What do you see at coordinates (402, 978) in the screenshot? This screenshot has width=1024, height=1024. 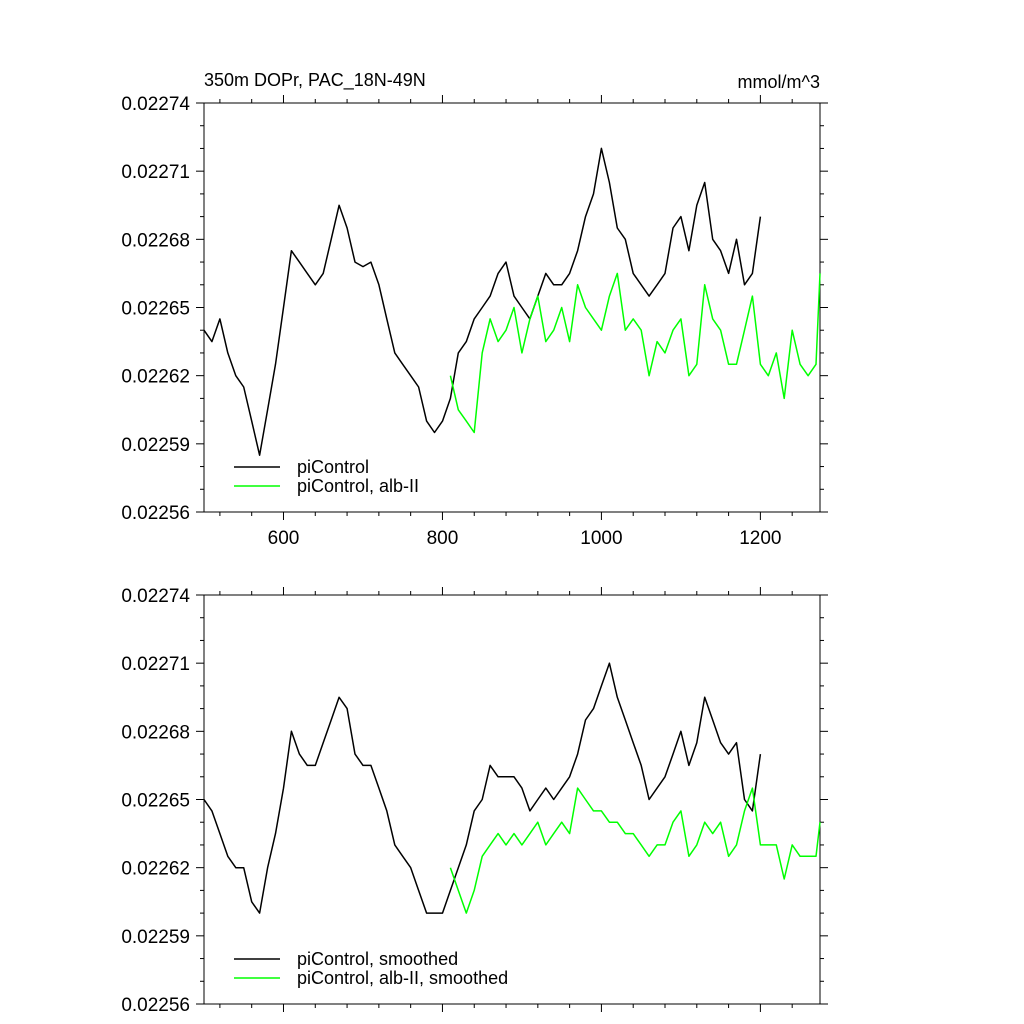 I see `legend-label: piControl, alb-II, smoothed` at bounding box center [402, 978].